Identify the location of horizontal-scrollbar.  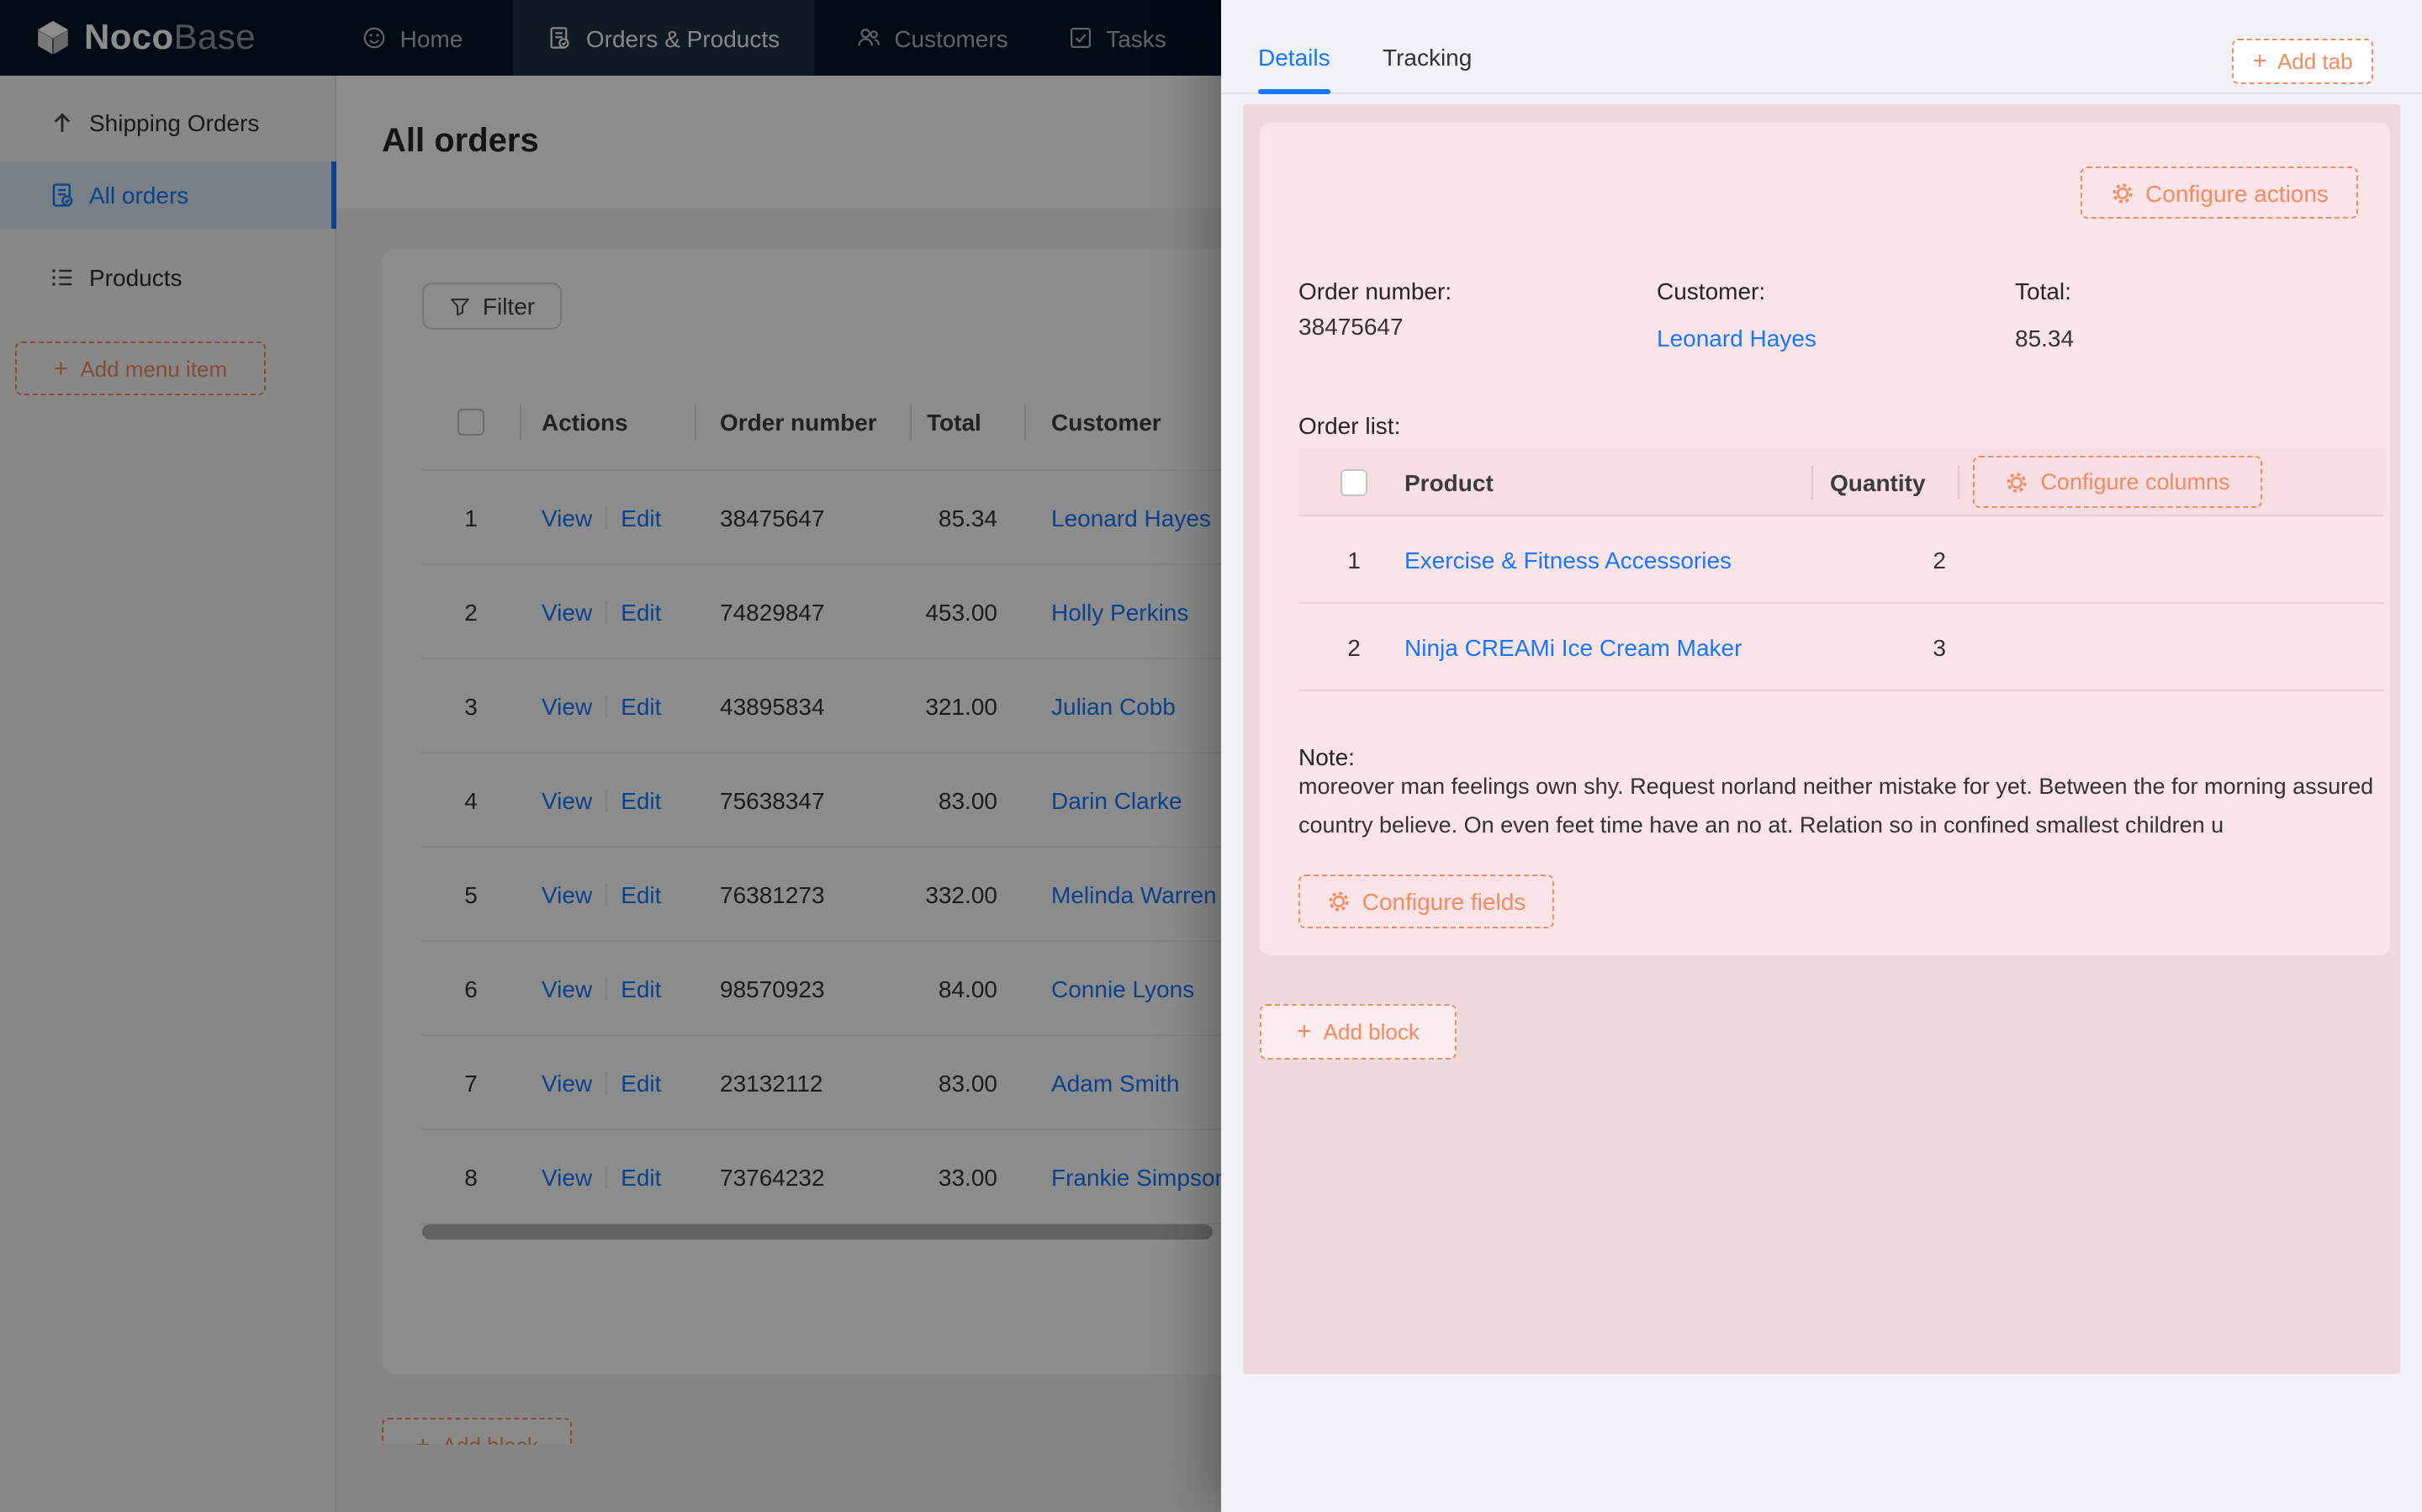
(817, 1232).